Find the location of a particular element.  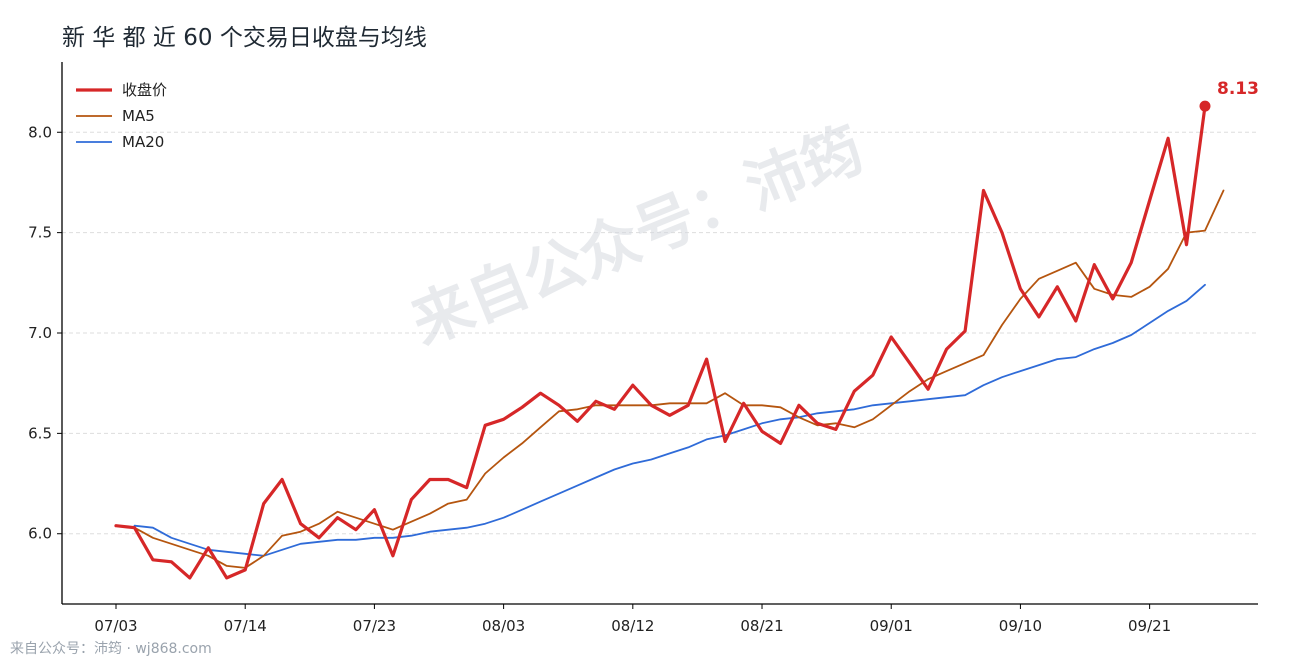

annotations: 8.13 is located at coordinates (1229, 95).